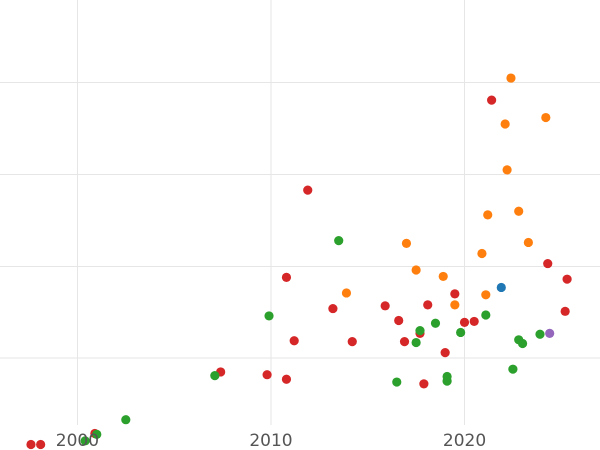 This screenshot has height=450, width=600. Describe the element at coordinates (464, 440) in the screenshot. I see `x-tick-label-2020: 2020` at that location.